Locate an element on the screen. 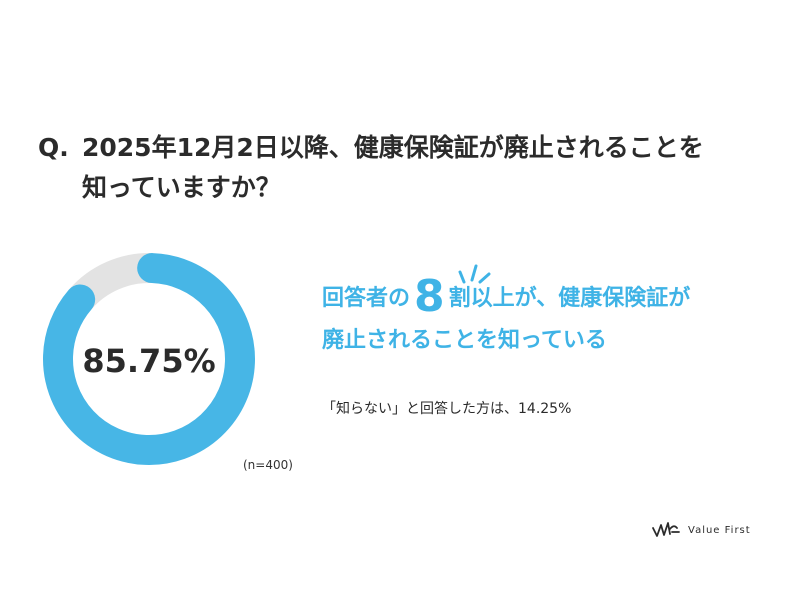  headline-line-2: 廃止されることを知っている is located at coordinates (464, 340).